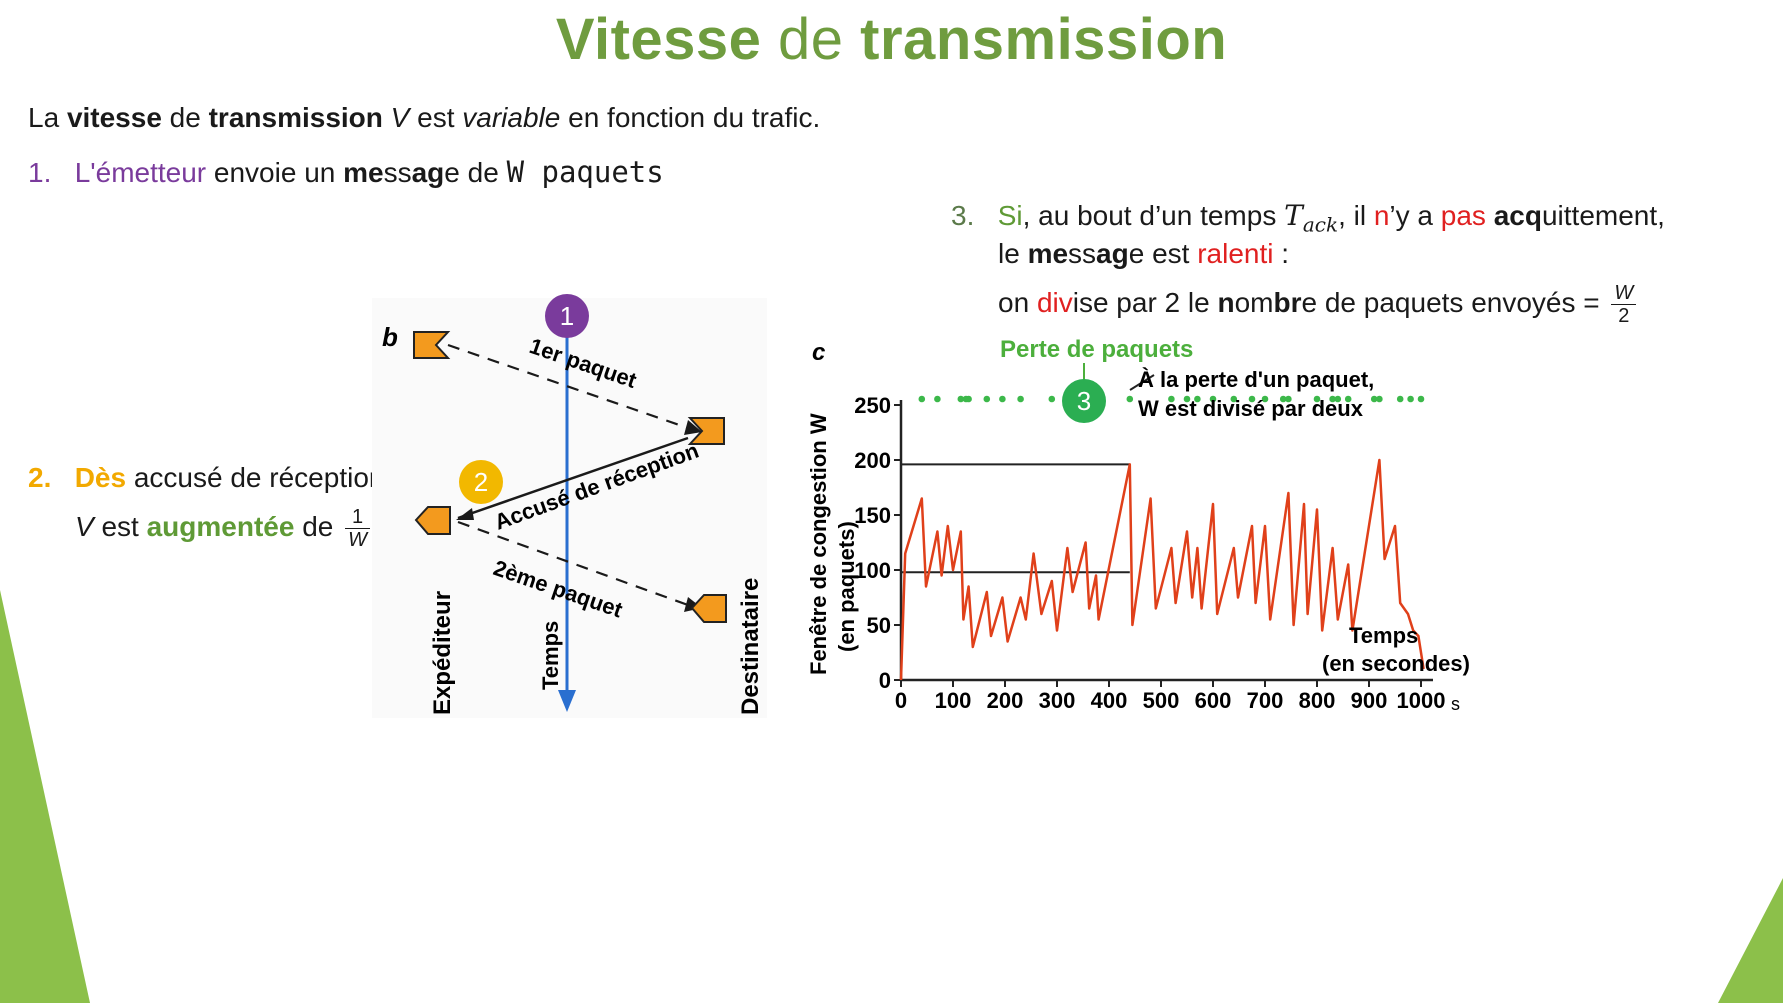  I want to click on green-corner-left, so click(45, 796).